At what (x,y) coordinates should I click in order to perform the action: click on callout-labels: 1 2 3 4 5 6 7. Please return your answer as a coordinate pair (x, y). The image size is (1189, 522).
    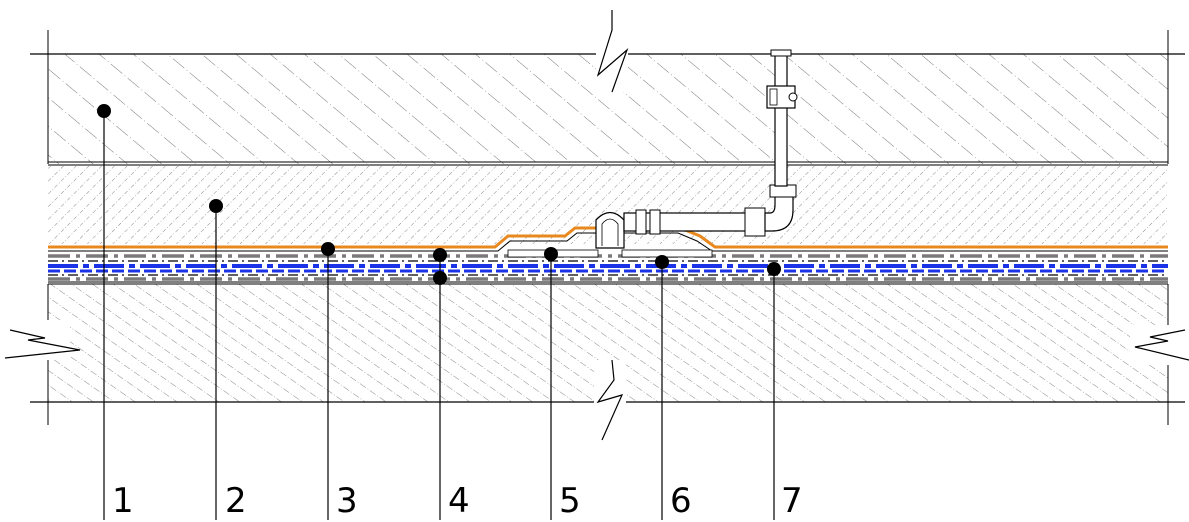
    Looking at the image, I should click on (457, 501).